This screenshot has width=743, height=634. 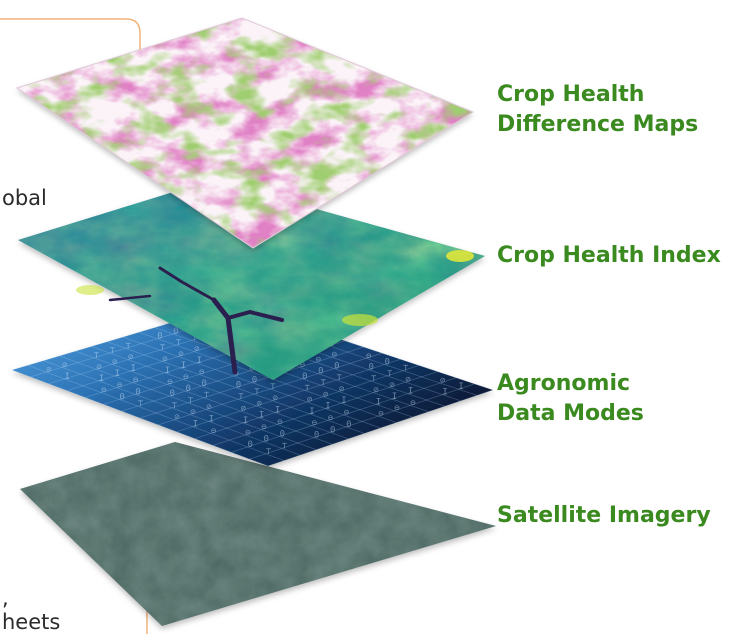 What do you see at coordinates (31, 622) in the screenshot?
I see `side-text-sheets: heets` at bounding box center [31, 622].